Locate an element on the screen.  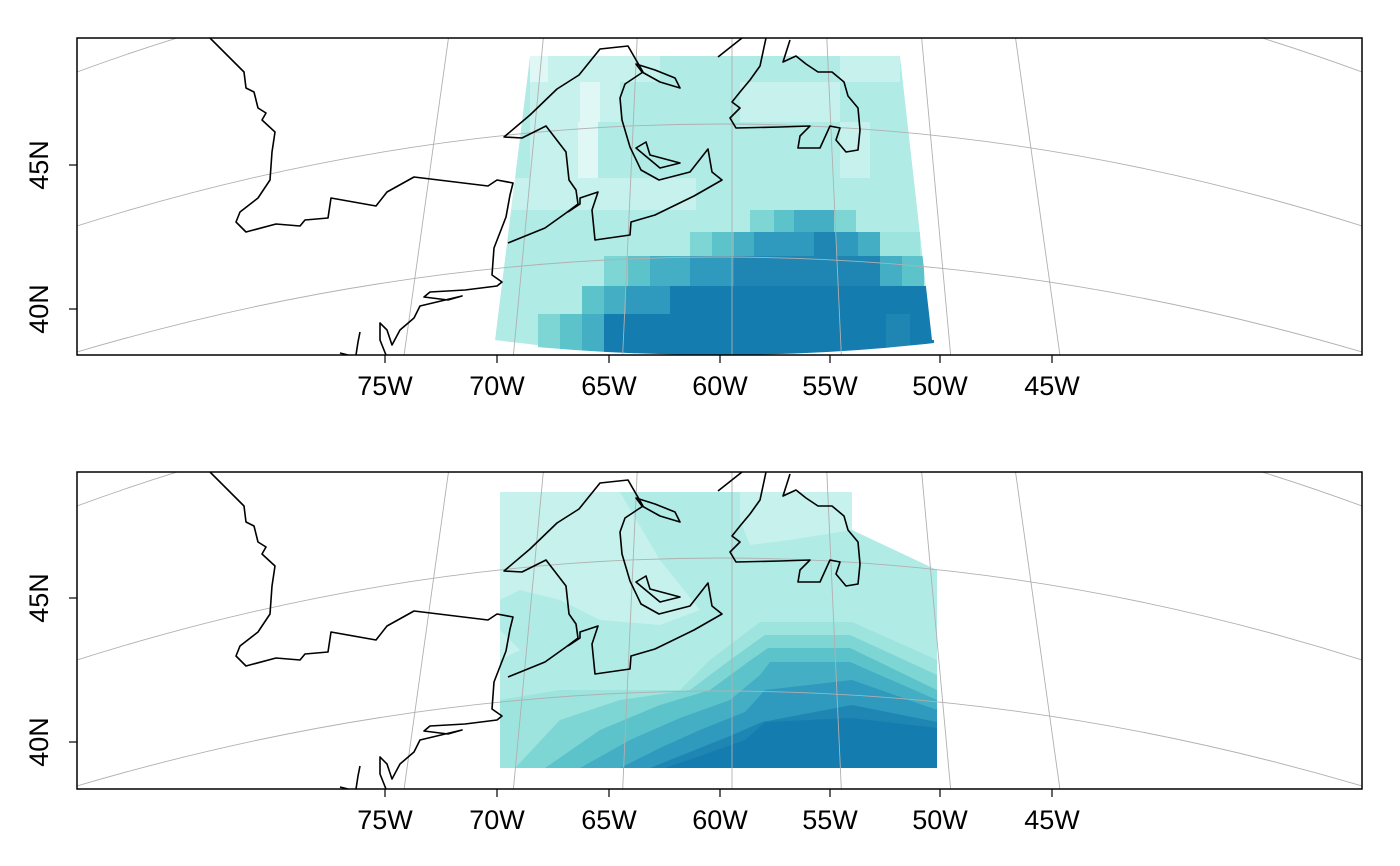
bottom-lat-axis: 45N 40N is located at coordinates (50, 670).